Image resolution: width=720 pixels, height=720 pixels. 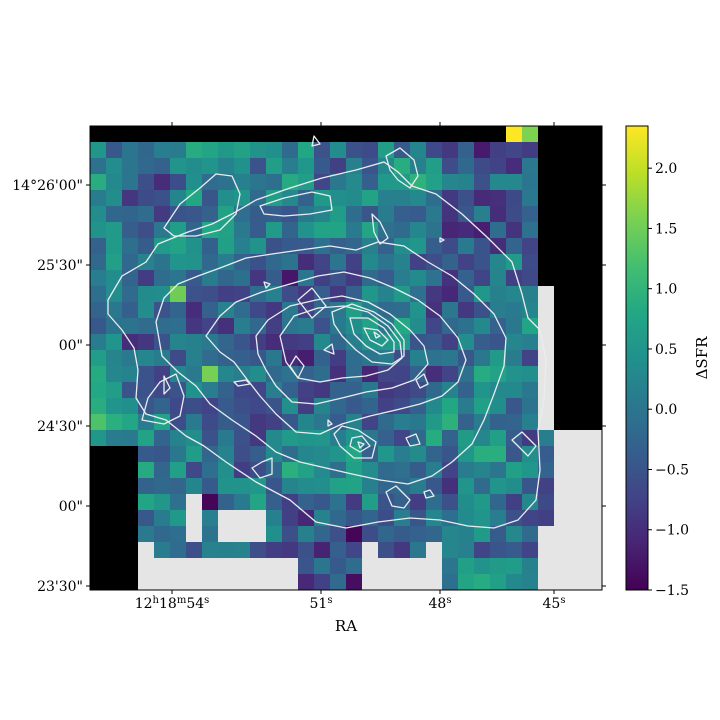 What do you see at coordinates (321, 604) in the screenshot?
I see `x-tick-label: 51s` at bounding box center [321, 604].